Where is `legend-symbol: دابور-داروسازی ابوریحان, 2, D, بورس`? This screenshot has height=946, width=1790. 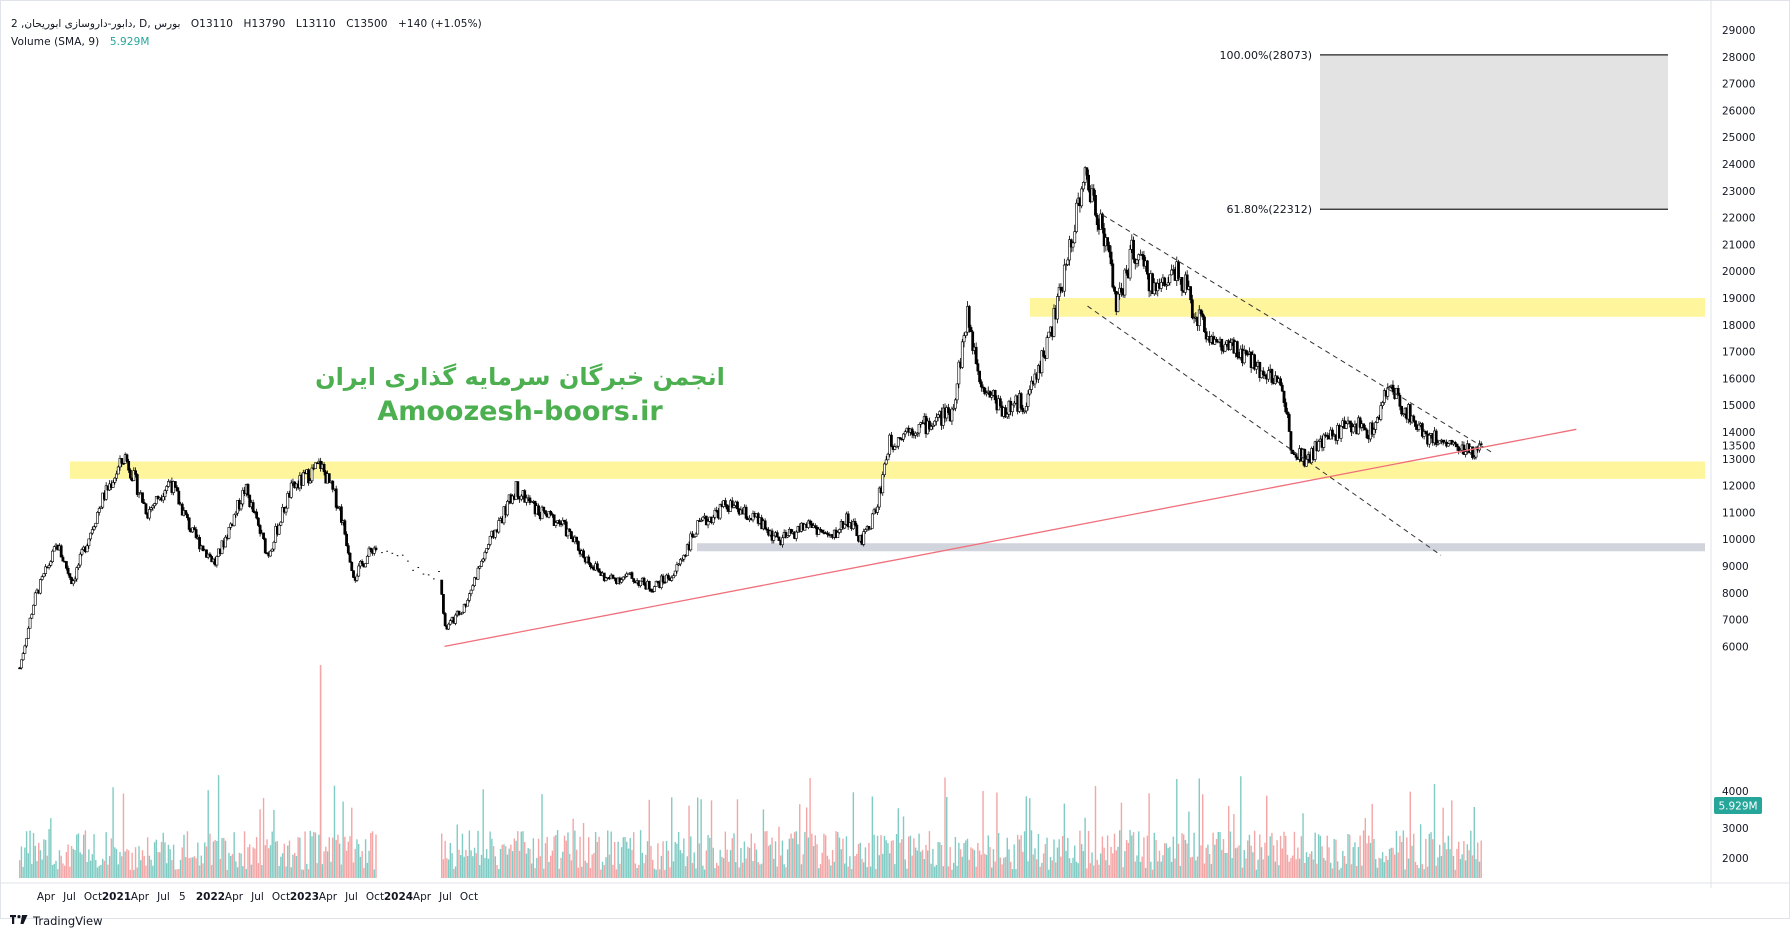 legend-symbol: دابور-داروسازی ابوریحان, 2, D, بورس is located at coordinates (96, 24).